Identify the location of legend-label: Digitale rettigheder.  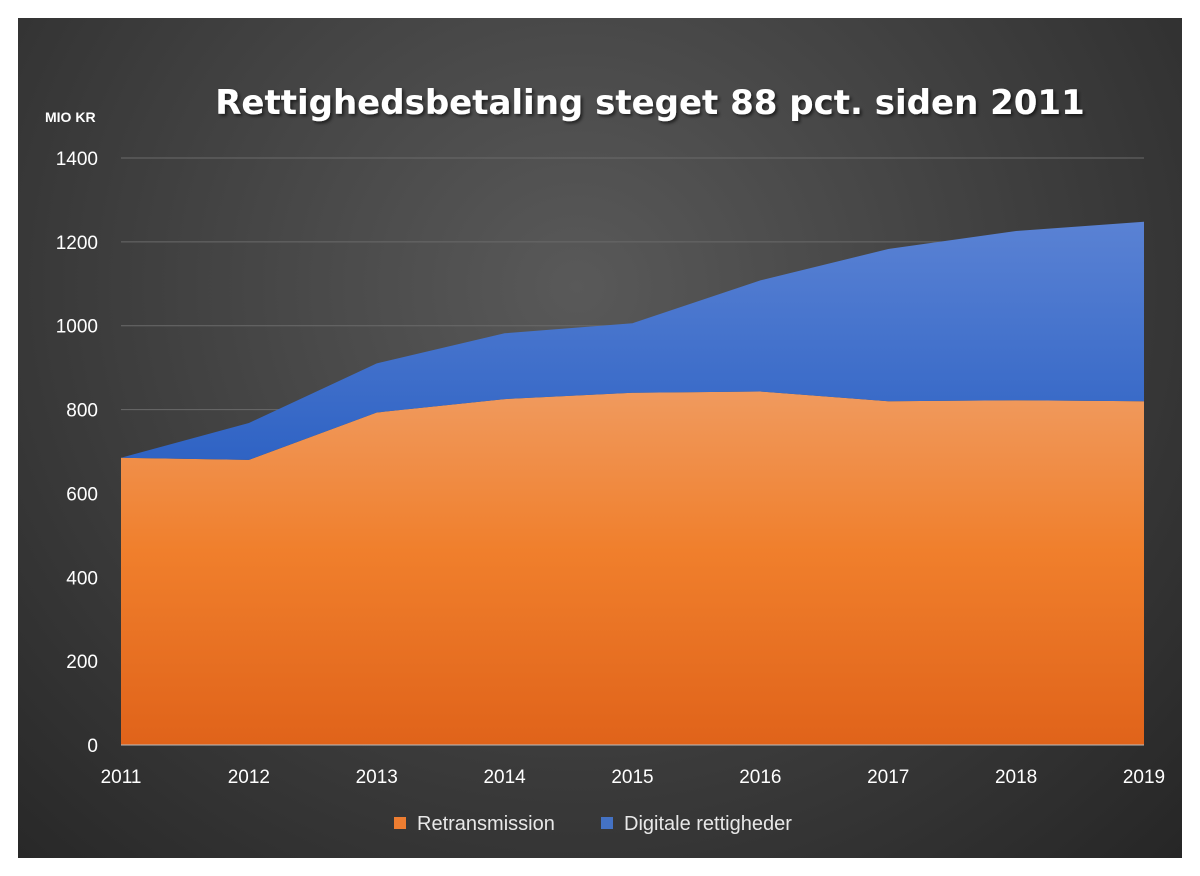
(708, 824).